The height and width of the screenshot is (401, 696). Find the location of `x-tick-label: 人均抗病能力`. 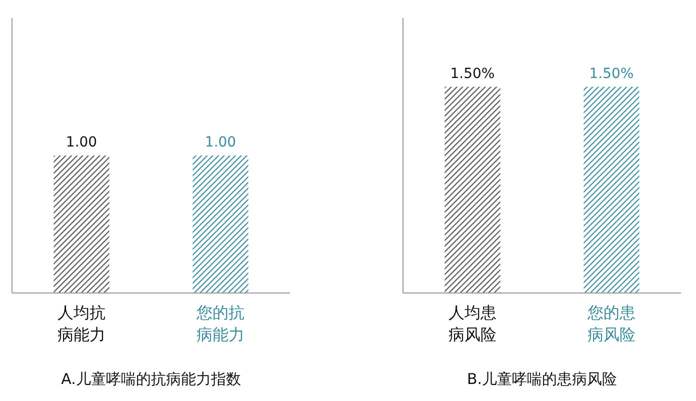

x-tick-label: 人均抗病能力 is located at coordinates (82, 323).